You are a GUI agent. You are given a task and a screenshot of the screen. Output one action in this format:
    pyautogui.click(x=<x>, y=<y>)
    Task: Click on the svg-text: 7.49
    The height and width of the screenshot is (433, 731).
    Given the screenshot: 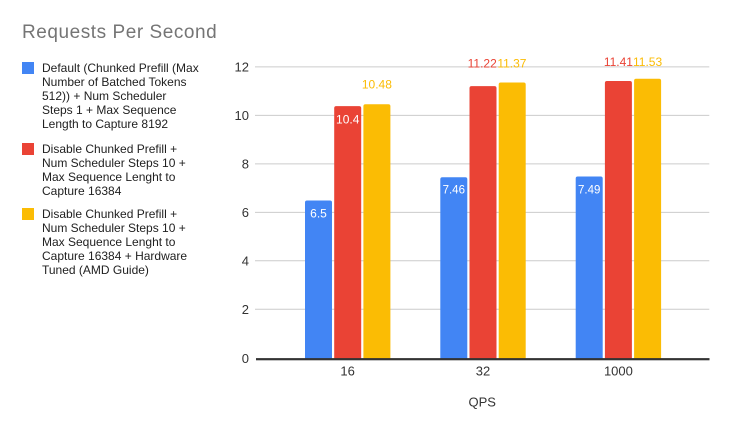 What is the action you would take?
    pyautogui.click(x=589, y=190)
    